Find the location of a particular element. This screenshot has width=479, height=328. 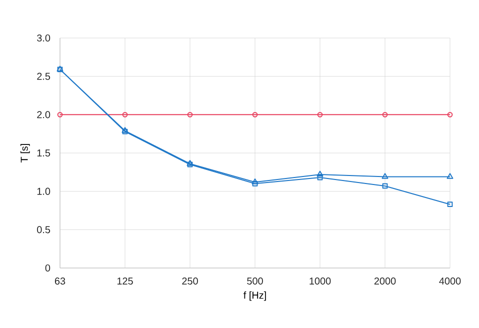

y-tick-label: 1.0 is located at coordinates (43, 191).